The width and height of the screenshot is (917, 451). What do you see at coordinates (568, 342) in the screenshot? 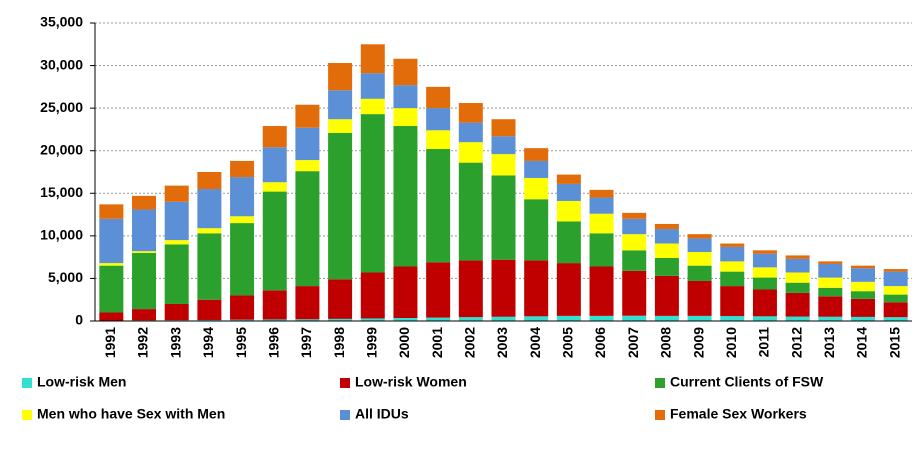
I see `x-tick-label: 2005` at bounding box center [568, 342].